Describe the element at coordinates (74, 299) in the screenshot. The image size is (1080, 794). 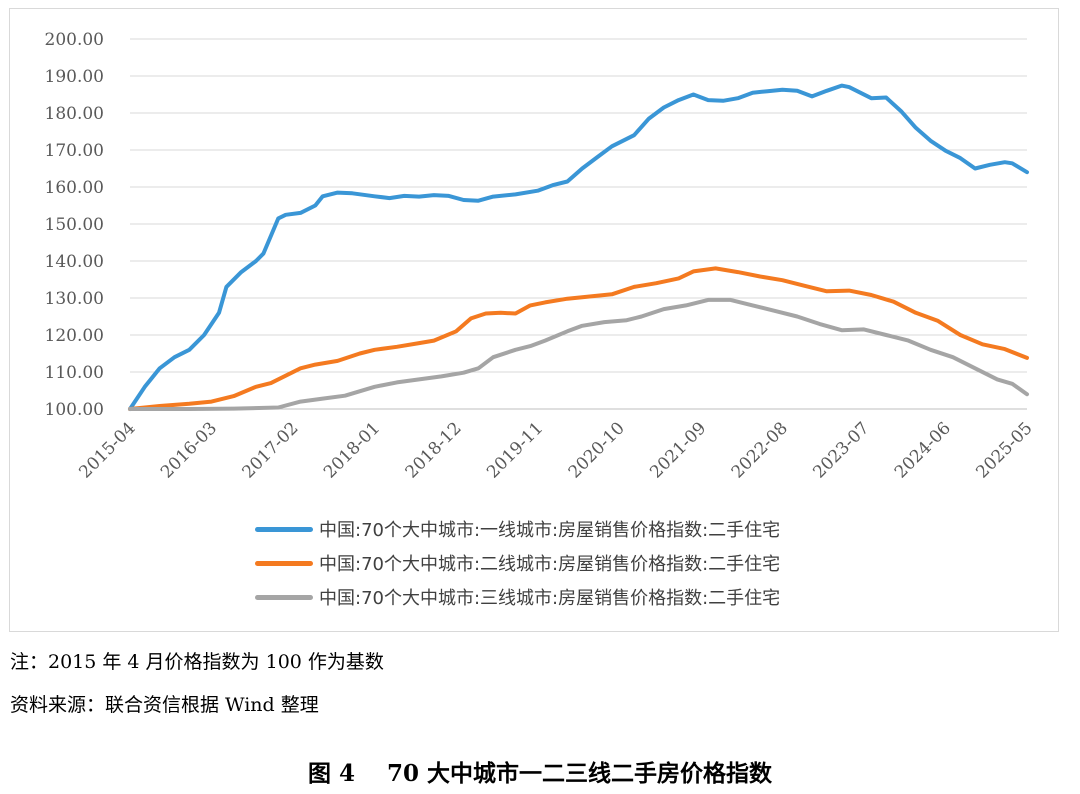
I see `y-tick-label-3: 130.00` at that location.